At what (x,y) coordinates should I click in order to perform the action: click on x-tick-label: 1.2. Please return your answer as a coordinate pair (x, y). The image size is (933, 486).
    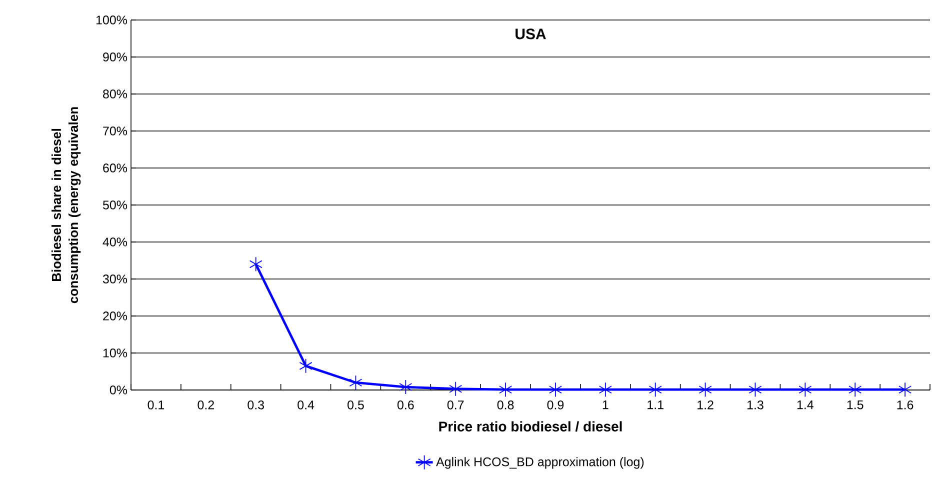
    Looking at the image, I should click on (706, 405).